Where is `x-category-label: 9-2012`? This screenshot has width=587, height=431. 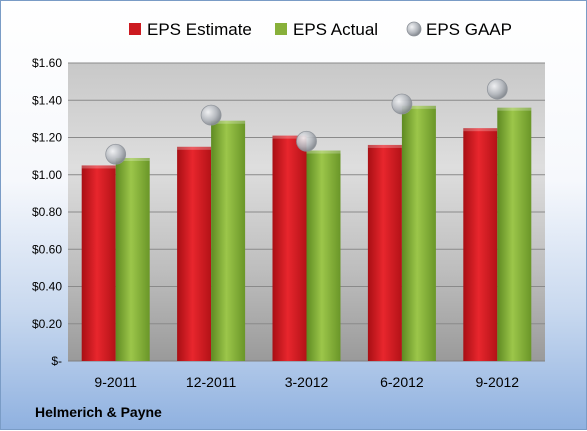 x-category-label: 9-2012 is located at coordinates (498, 382).